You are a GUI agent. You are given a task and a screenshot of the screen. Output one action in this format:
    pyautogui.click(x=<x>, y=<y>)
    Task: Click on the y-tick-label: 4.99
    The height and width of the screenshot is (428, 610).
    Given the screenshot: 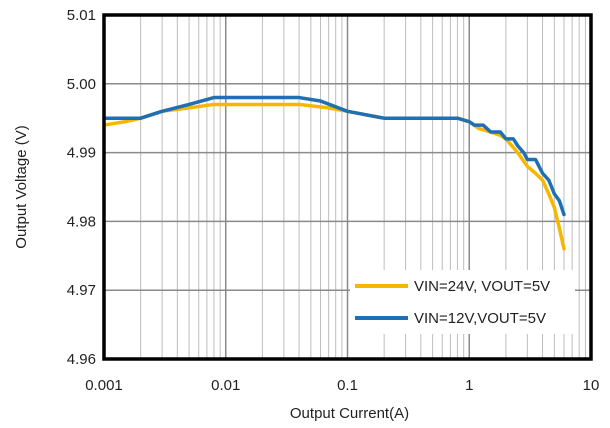 What is the action you would take?
    pyautogui.click(x=81, y=153)
    